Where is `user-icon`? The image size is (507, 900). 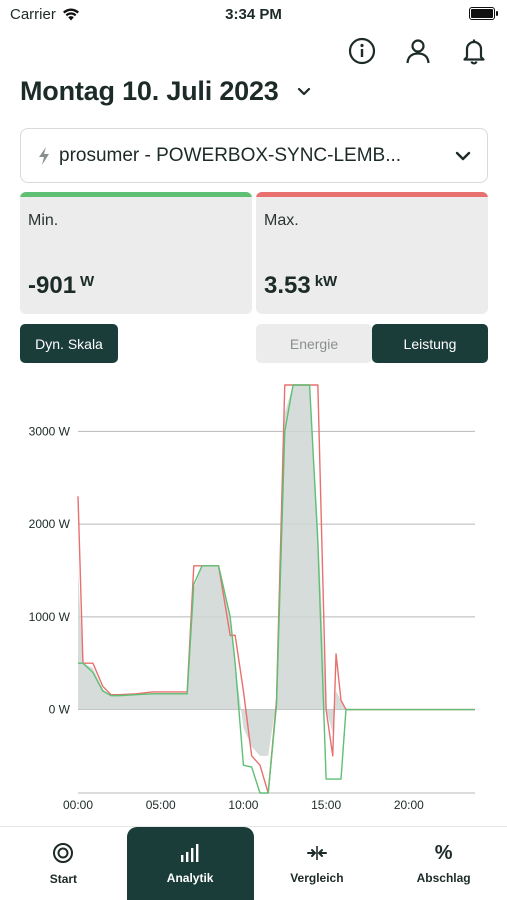
user-icon is located at coordinates (418, 51).